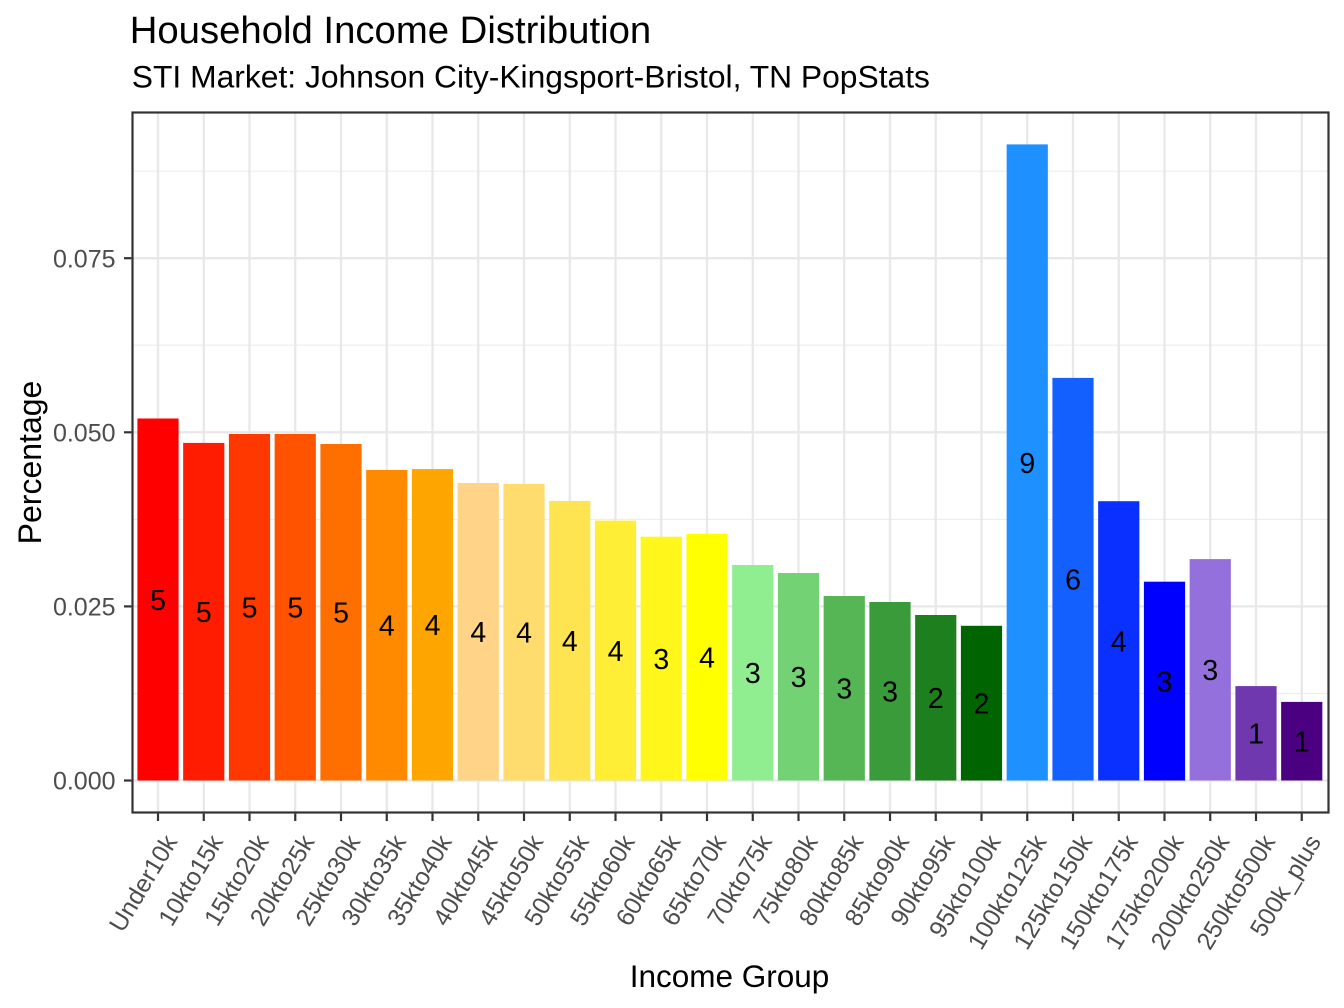 The width and height of the screenshot is (1344, 1008). Describe the element at coordinates (1073, 581) in the screenshot. I see `svg-text: 6` at that location.